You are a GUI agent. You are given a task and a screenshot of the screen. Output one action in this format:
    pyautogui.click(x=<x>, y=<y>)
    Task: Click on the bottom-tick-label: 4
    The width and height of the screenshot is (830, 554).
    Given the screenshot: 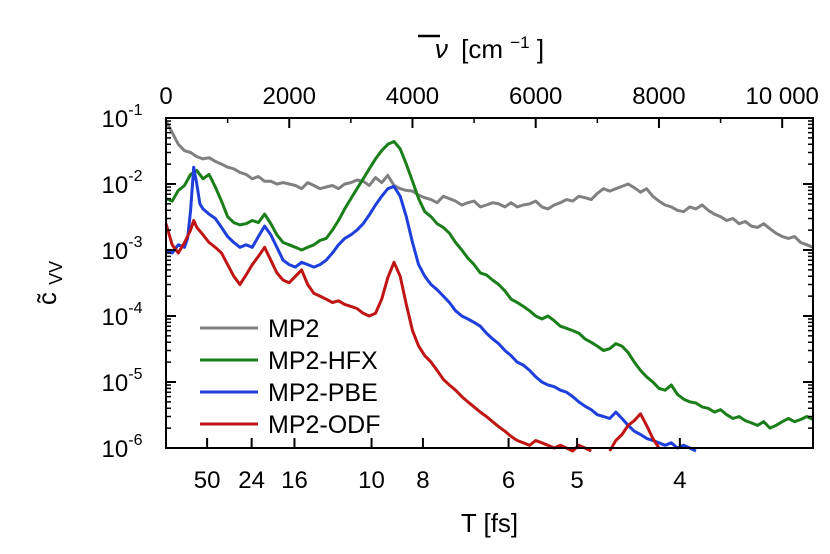 What is the action you would take?
    pyautogui.click(x=679, y=480)
    